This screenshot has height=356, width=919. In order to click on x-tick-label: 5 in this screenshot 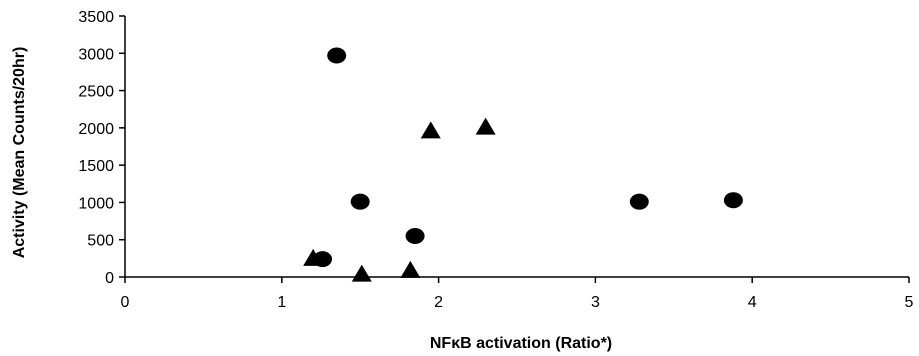, I will do `click(909, 302)`.